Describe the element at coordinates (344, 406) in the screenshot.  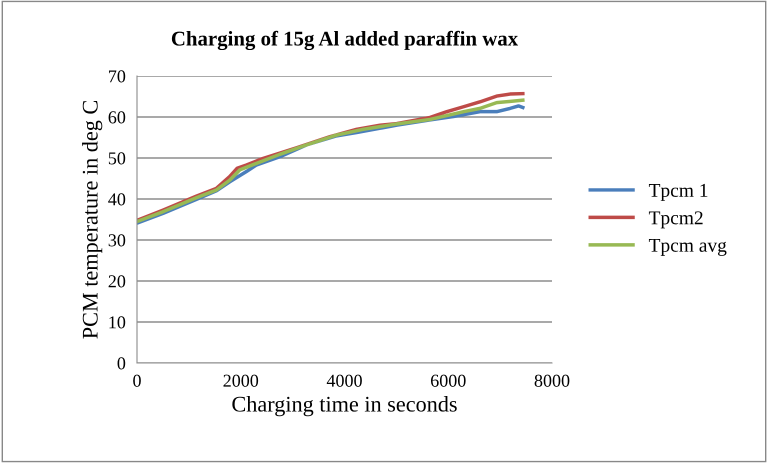
I see `x-axis-title: Charging time in seconds` at that location.